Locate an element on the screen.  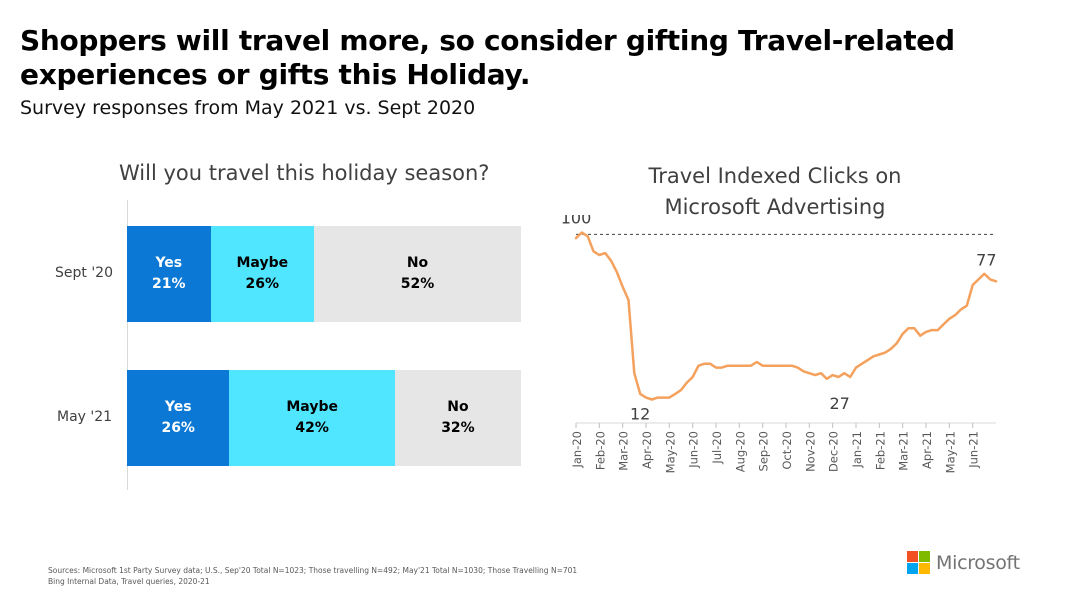
segment-value-label: 42% is located at coordinates (312, 428).